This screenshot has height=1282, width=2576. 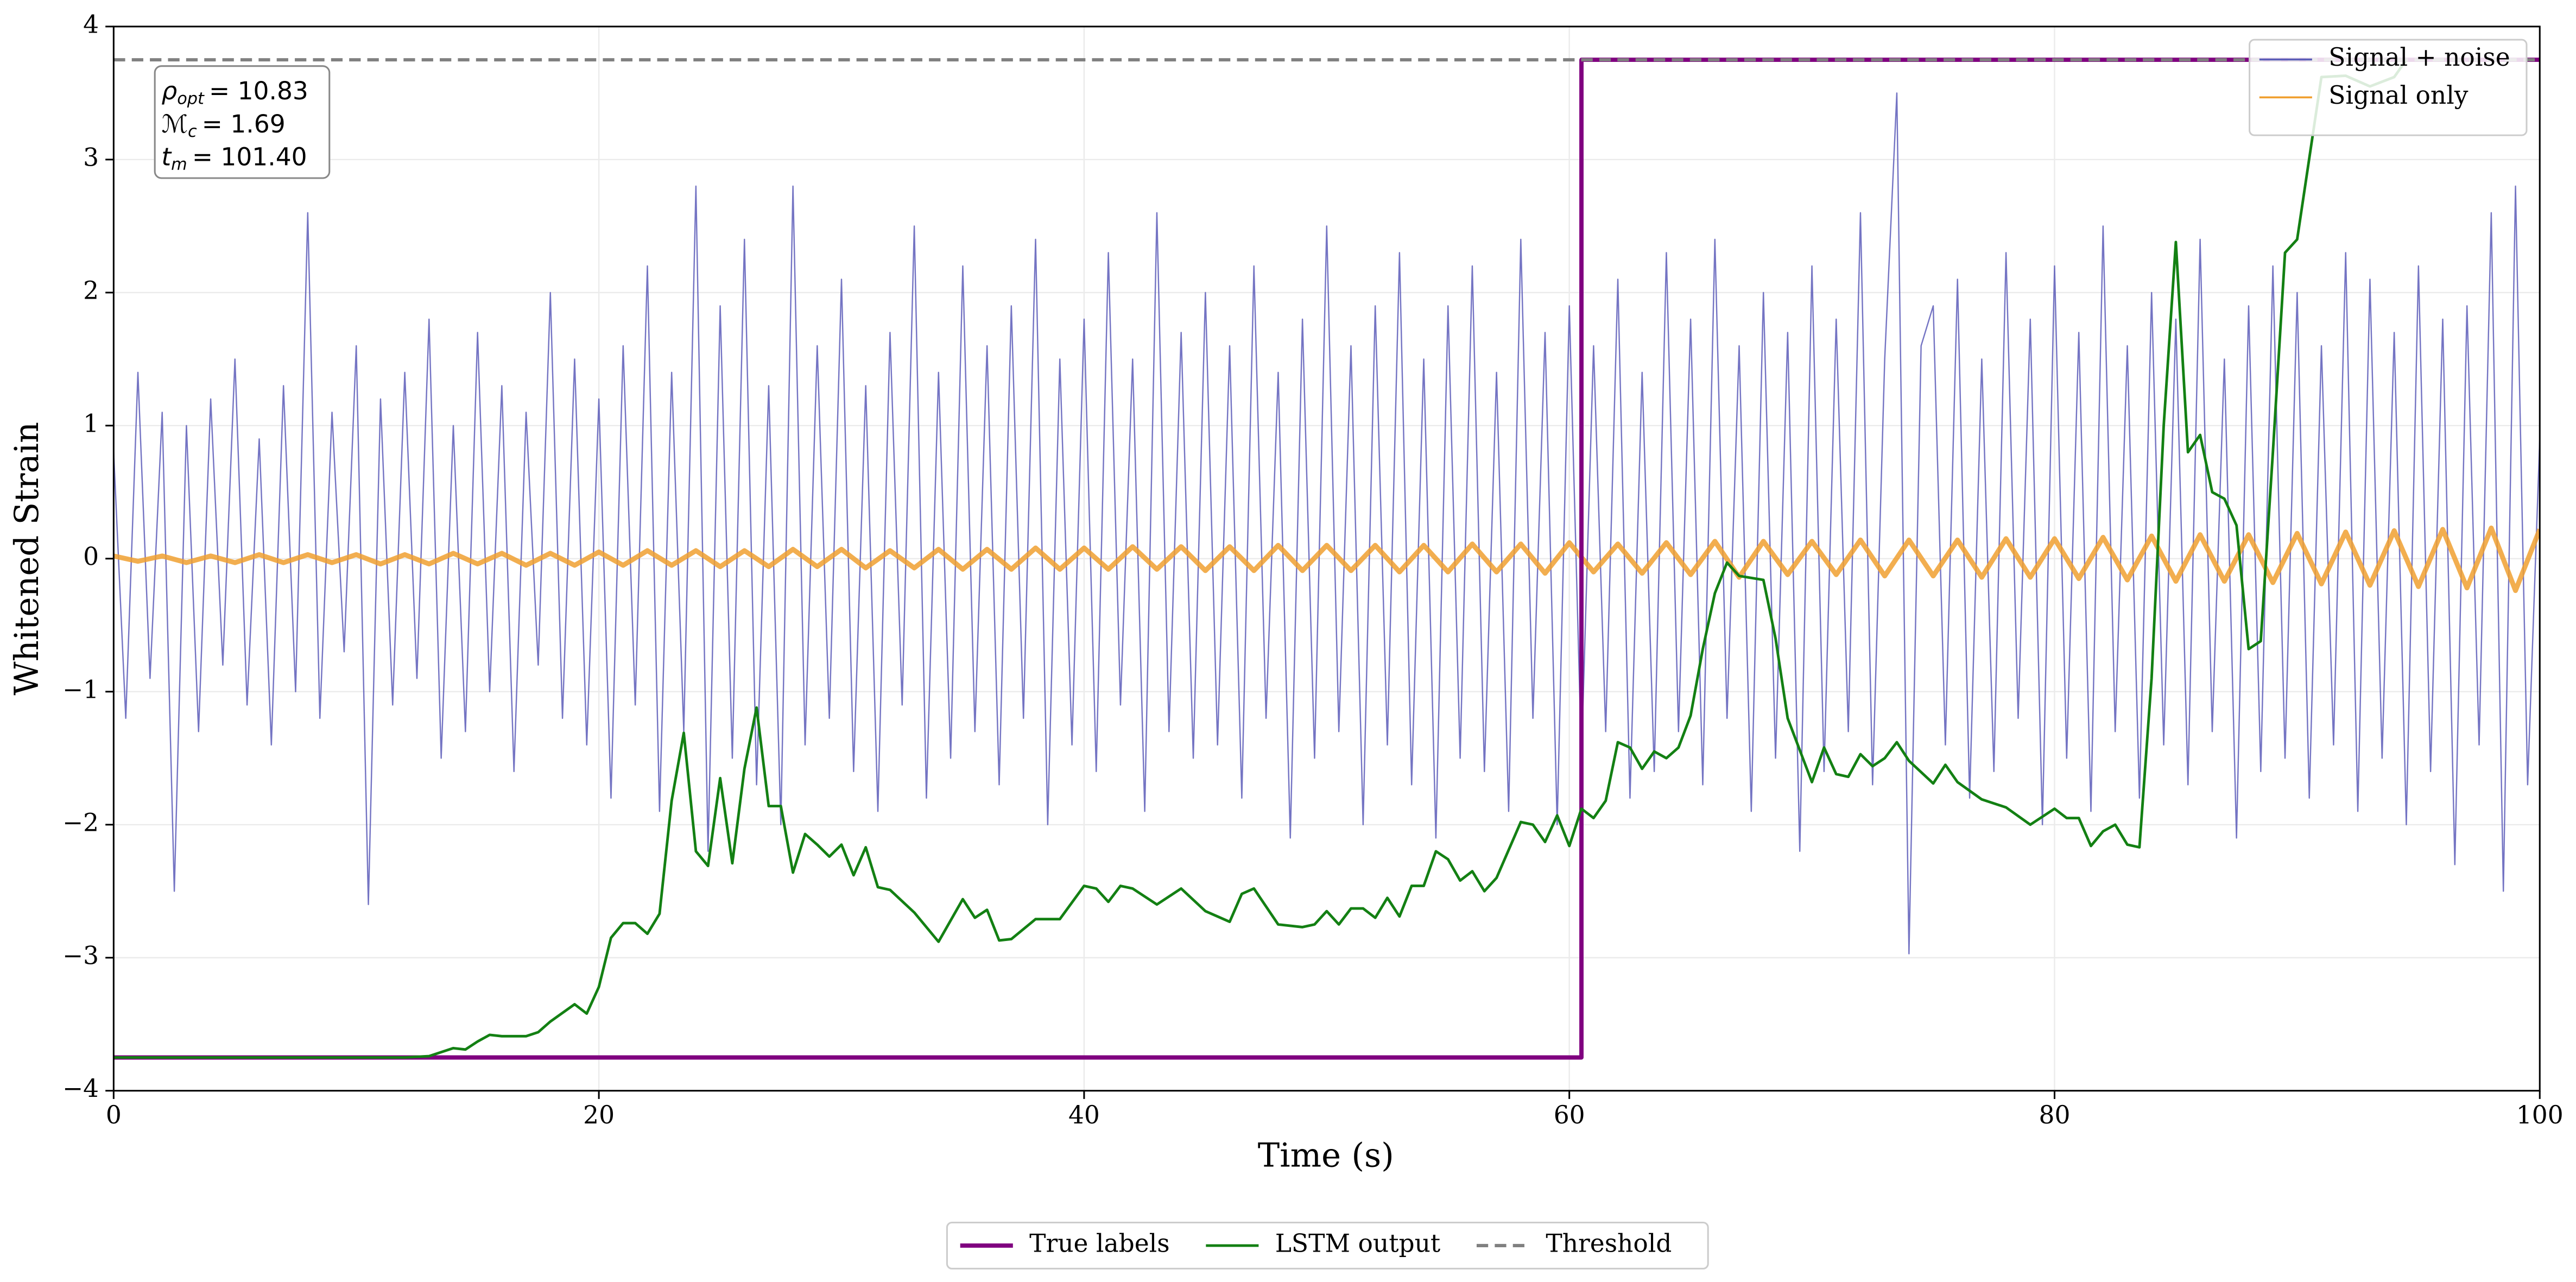 I want to click on annotation-symbol: ρ, so click(x=169, y=91).